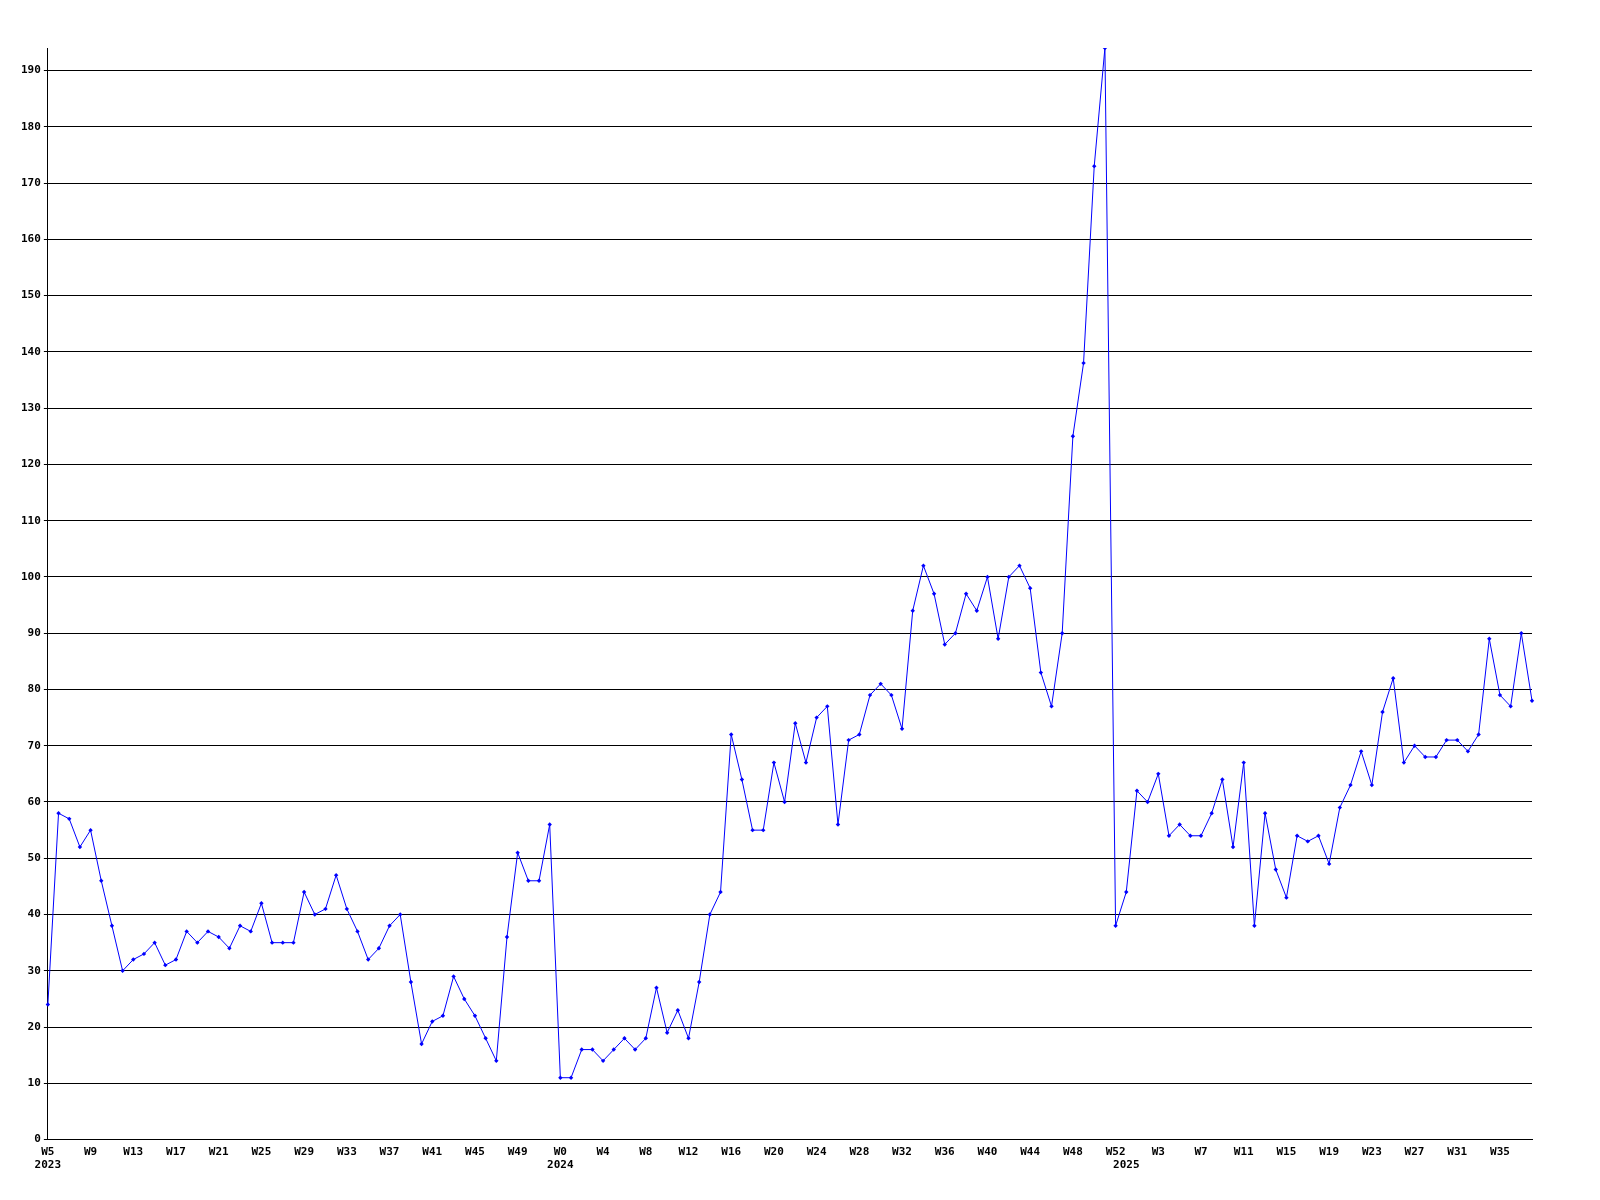  Describe the element at coordinates (1457, 1152) in the screenshot. I see `x-tick-label: W31` at that location.